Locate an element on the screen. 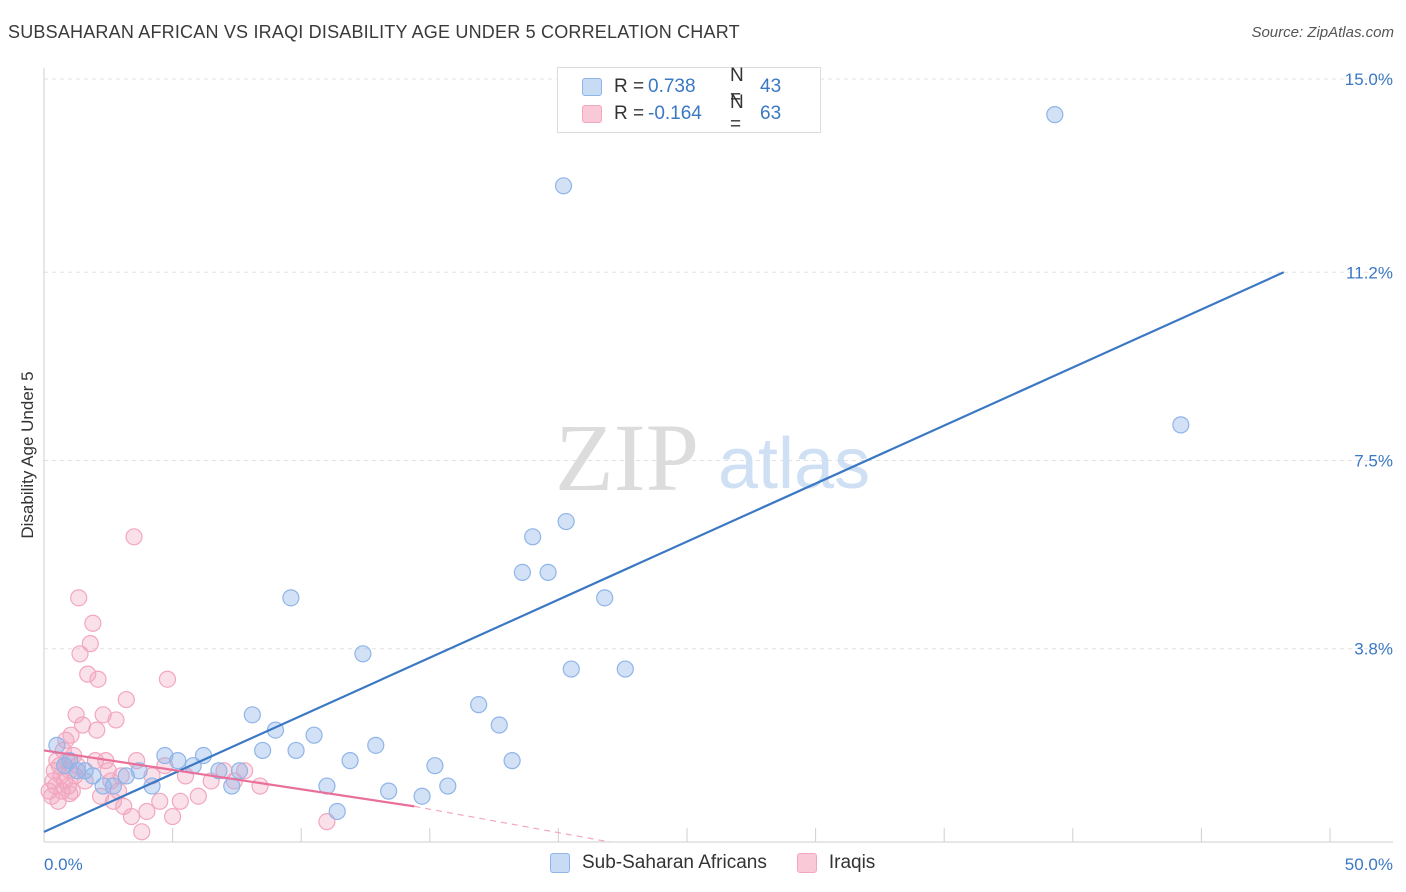  legend-row-iraqi: R = -0.164 N = 63 is located at coordinates (682, 113).